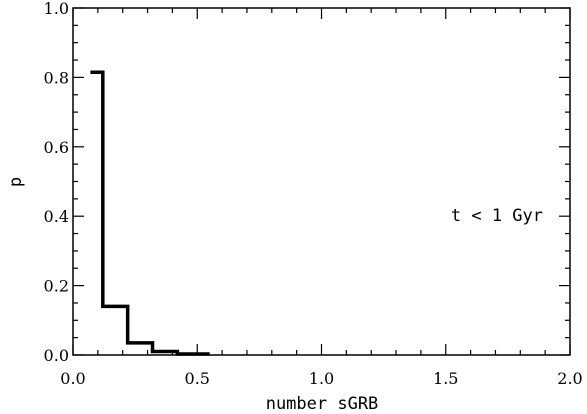 The height and width of the screenshot is (414, 587). I want to click on x-tick-label: 0.0, so click(72, 378).